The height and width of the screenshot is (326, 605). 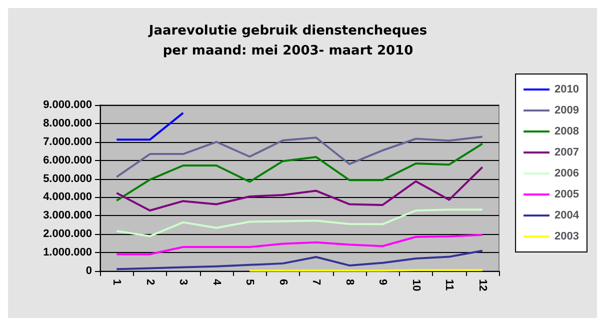 What do you see at coordinates (250, 282) in the screenshot?
I see `x-tick-label: 5` at bounding box center [250, 282].